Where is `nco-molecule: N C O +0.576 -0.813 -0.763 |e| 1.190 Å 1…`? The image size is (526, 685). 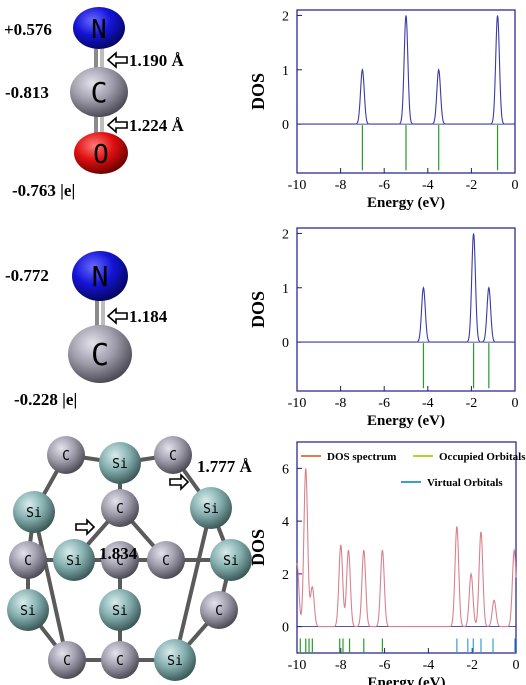
nco-molecule: N C O +0.576 -0.813 -0.763 |e| 1.190 Å 1… is located at coordinates (94, 103).